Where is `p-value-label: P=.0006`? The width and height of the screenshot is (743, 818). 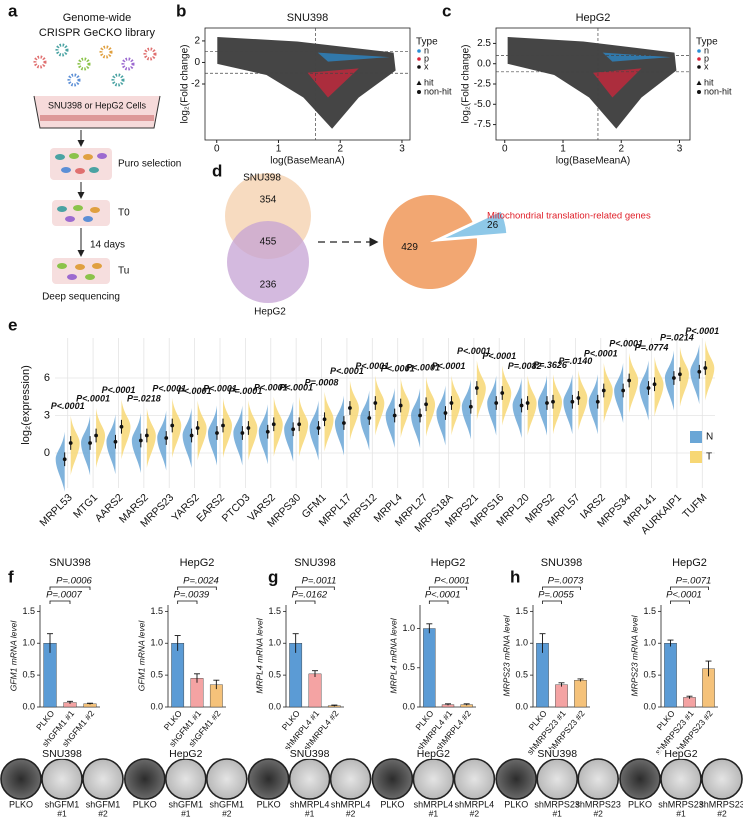
p-value-label: P=.0006 is located at coordinates (74, 581).